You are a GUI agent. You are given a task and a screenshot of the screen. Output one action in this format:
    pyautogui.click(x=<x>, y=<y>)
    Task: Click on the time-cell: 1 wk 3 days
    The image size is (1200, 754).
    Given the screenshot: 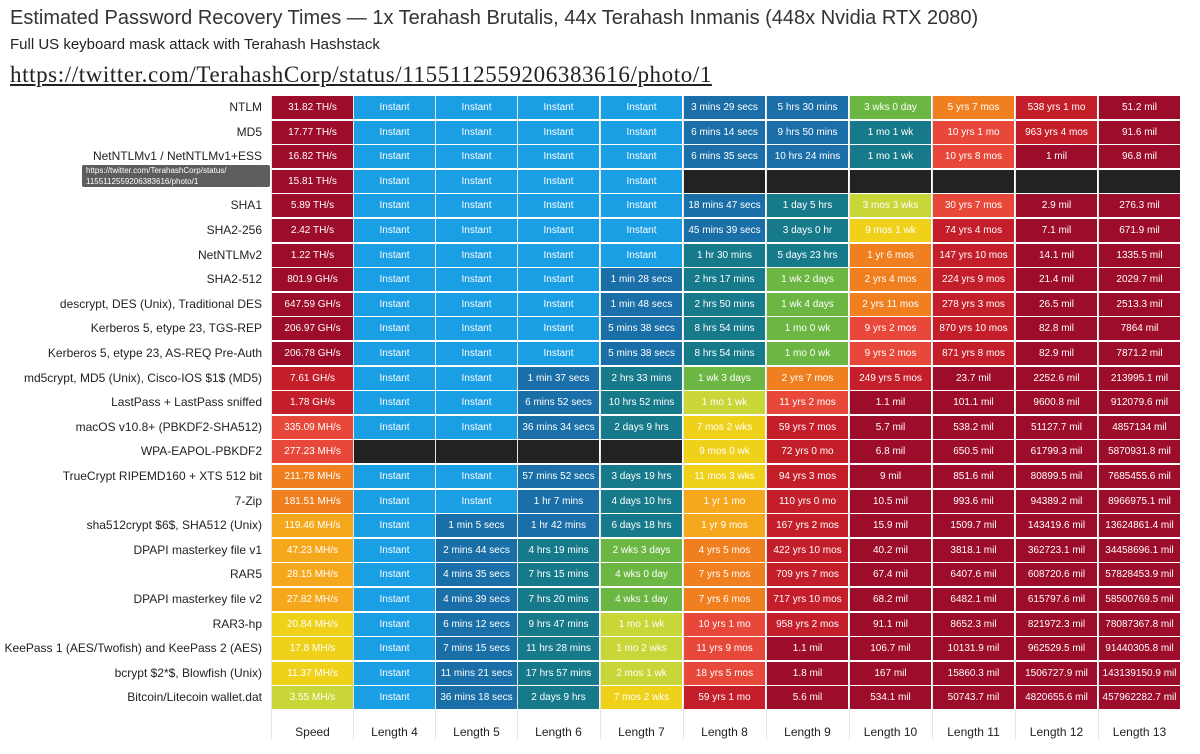 What is the action you would take?
    pyautogui.click(x=724, y=378)
    